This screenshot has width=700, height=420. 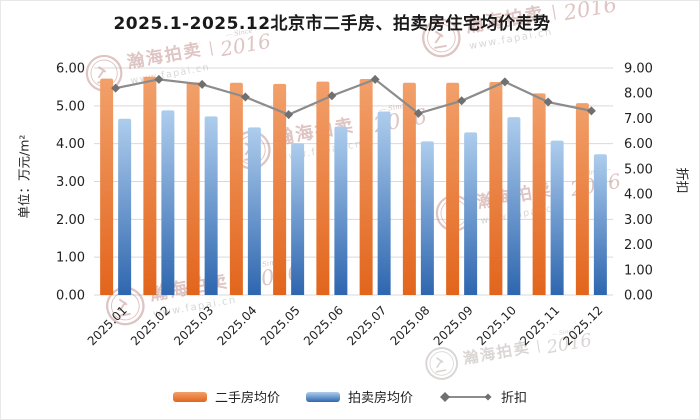 What do you see at coordinates (638, 69) in the screenshot?
I see `right-axis-tick-label: 9.00` at bounding box center [638, 69].